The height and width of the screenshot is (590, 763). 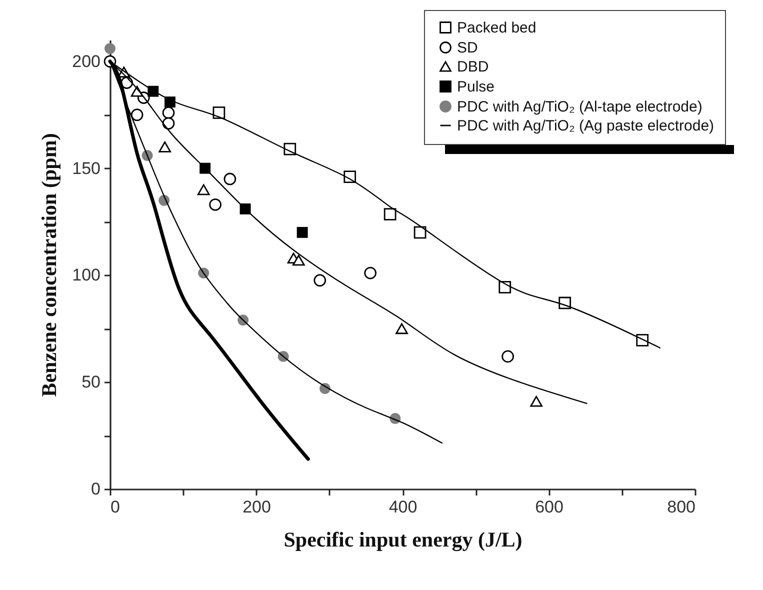 What do you see at coordinates (496, 28) in the screenshot?
I see `legend-label: Packed bed` at bounding box center [496, 28].